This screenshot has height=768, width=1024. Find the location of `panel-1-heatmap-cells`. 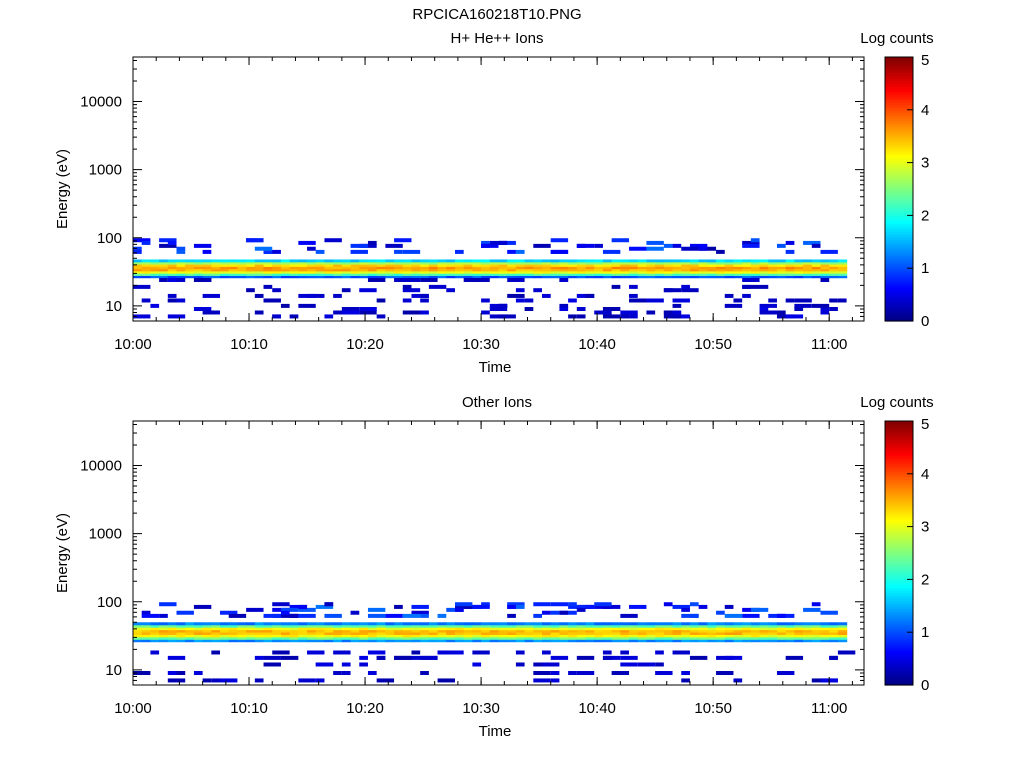

panel-1-heatmap-cells is located at coordinates (490, 278).